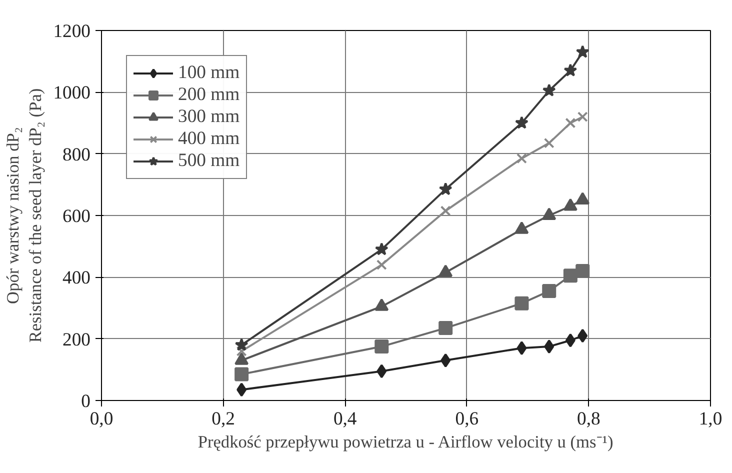 Image resolution: width=732 pixels, height=473 pixels. I want to click on x-tick-label: 0,4, so click(345, 419).